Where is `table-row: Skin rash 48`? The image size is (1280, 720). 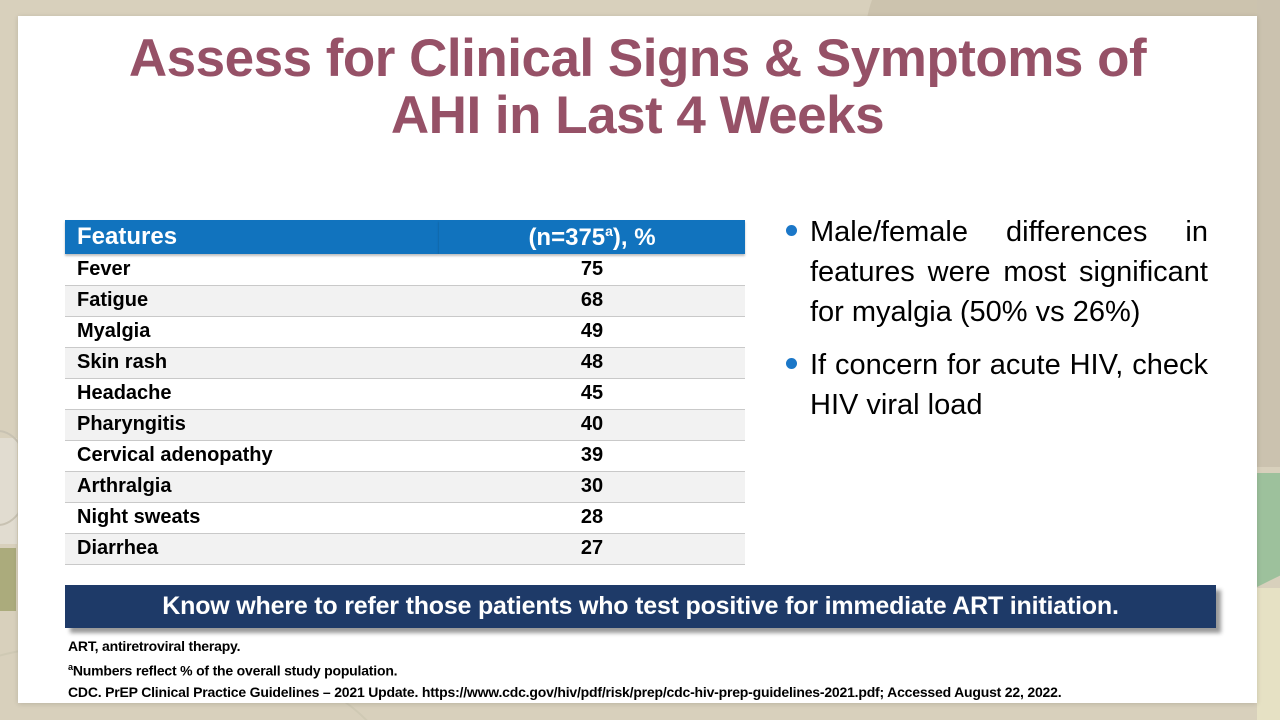 table-row: Skin rash 48 is located at coordinates (405, 363).